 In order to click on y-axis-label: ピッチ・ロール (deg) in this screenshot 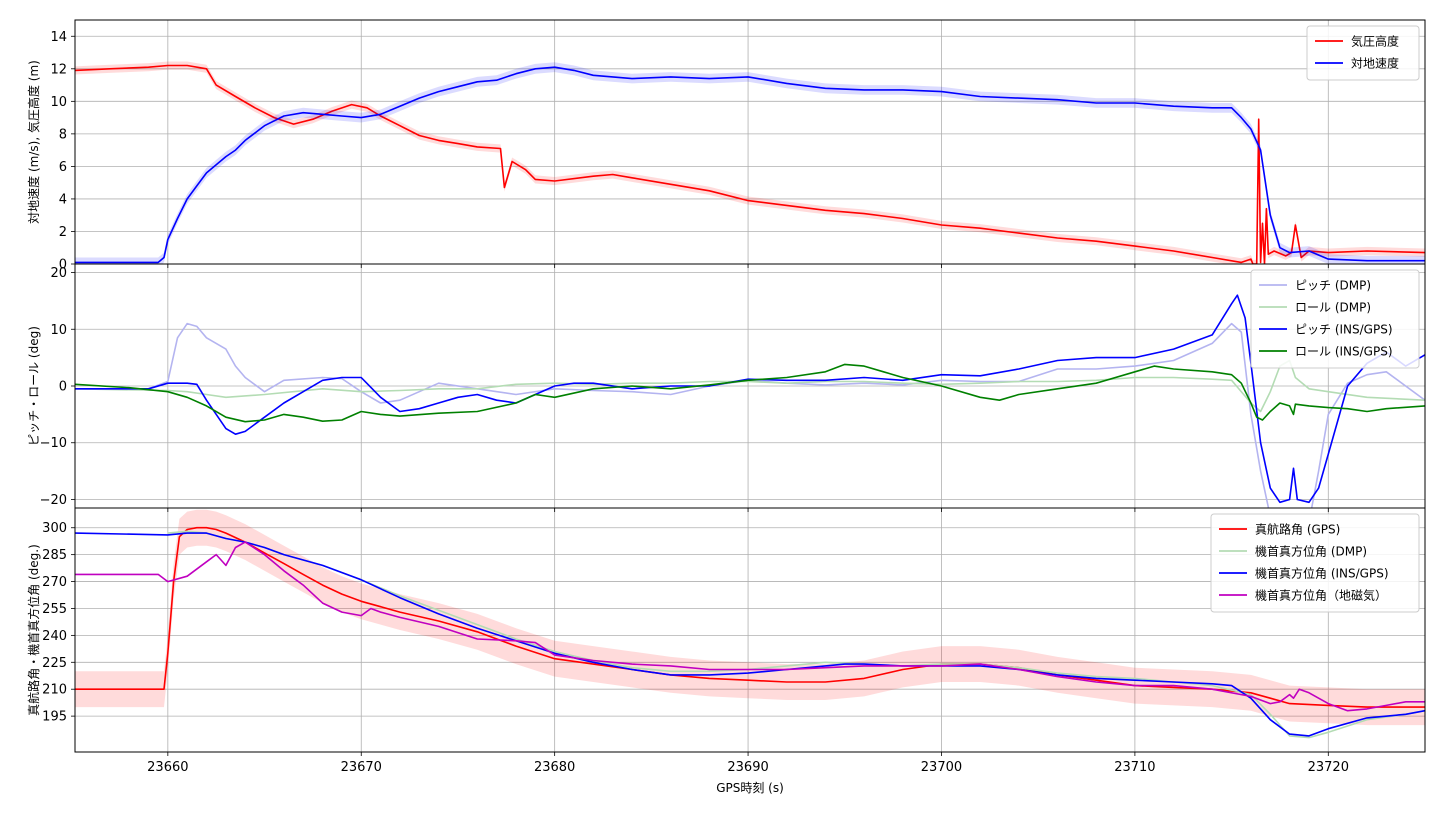, I will do `click(34, 386)`.